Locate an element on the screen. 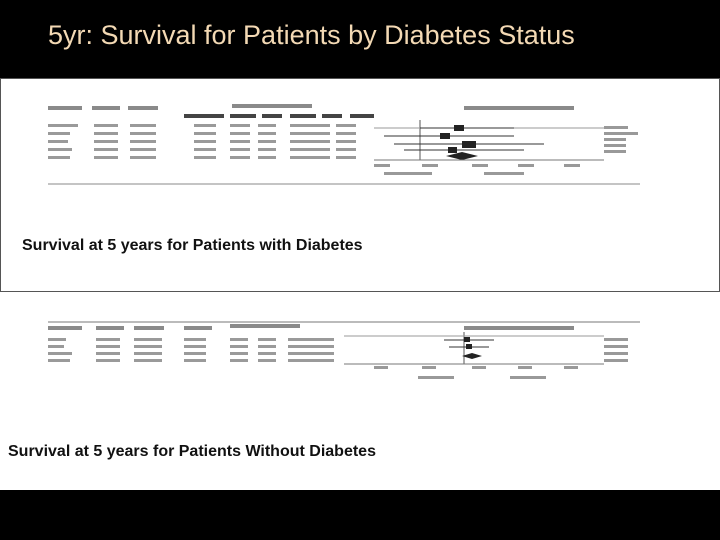 Image resolution: width=720 pixels, height=540 pixels. forest-plot-markers-diabetes is located at coordinates (489, 140).